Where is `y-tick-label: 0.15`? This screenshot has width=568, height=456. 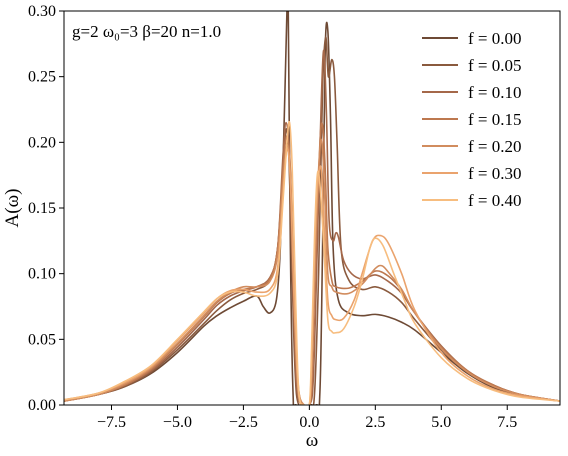
y-tick-label: 0.15 is located at coordinates (42, 208).